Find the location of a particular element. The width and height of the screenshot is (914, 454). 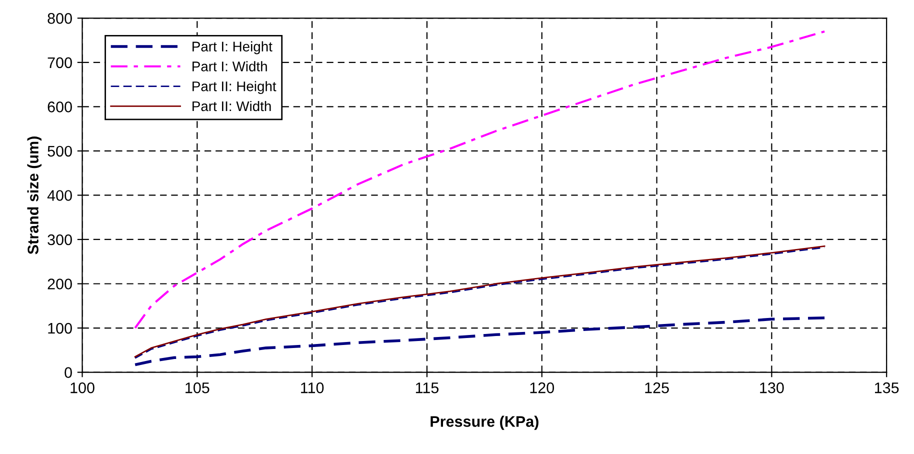

x-tick-label: 110 is located at coordinates (312, 388).